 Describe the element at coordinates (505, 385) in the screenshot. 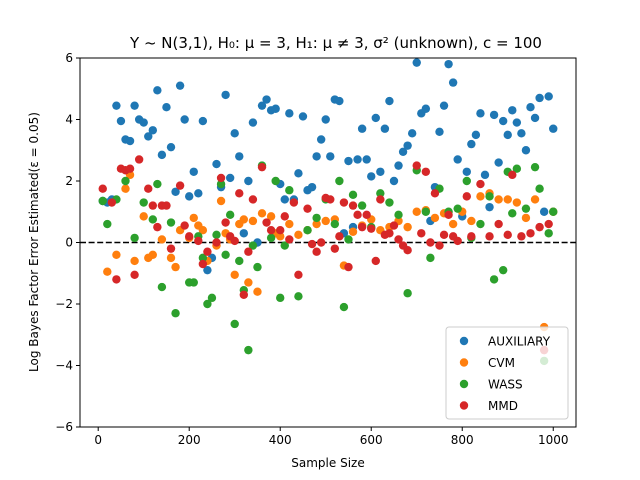

I see `legend-label-wass: WASS` at that location.